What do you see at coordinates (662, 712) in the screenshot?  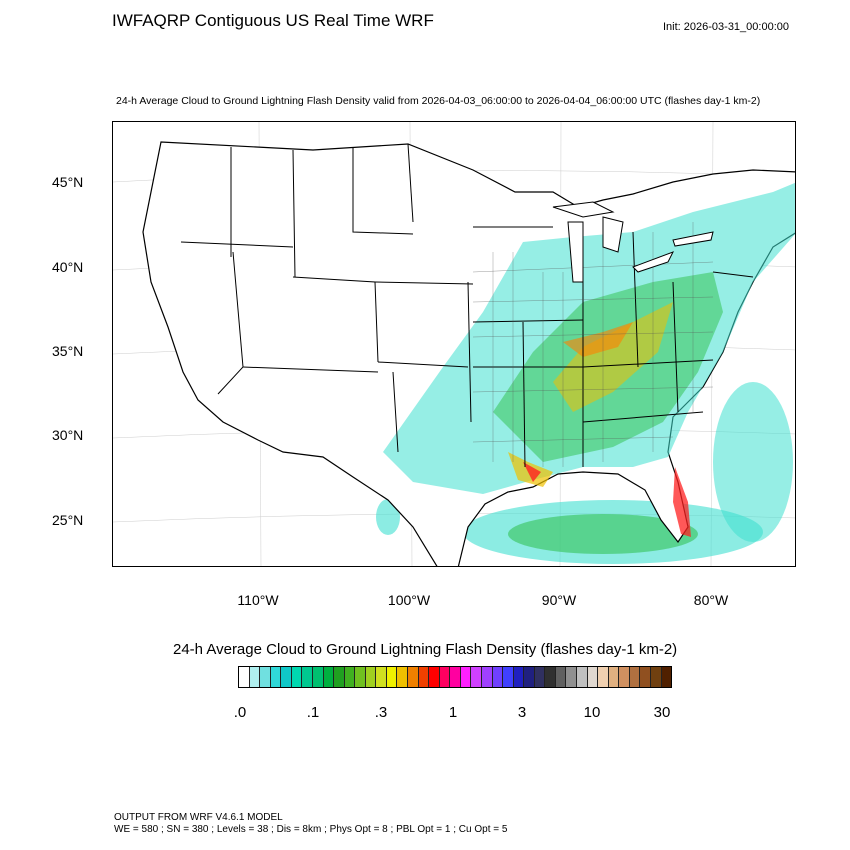 I see `colorbar-tick-label: 30` at bounding box center [662, 712].